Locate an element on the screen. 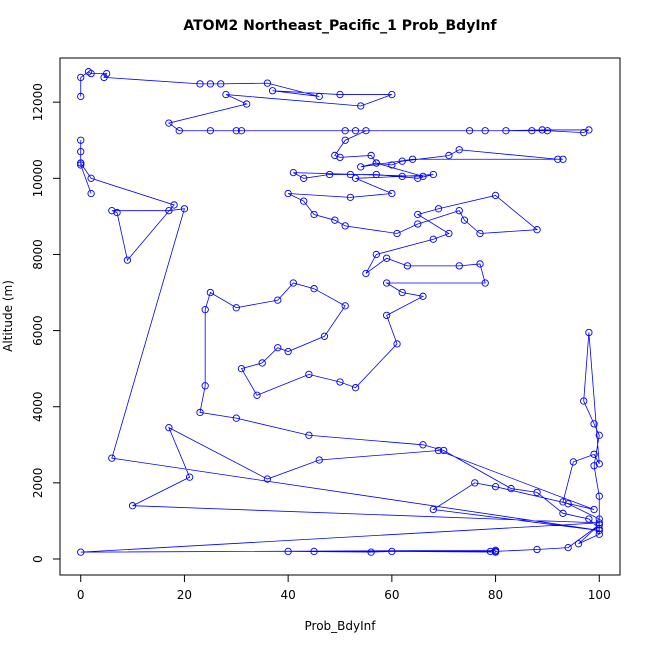 The height and width of the screenshot is (654, 650). x-tick-label: 40 is located at coordinates (288, 595).